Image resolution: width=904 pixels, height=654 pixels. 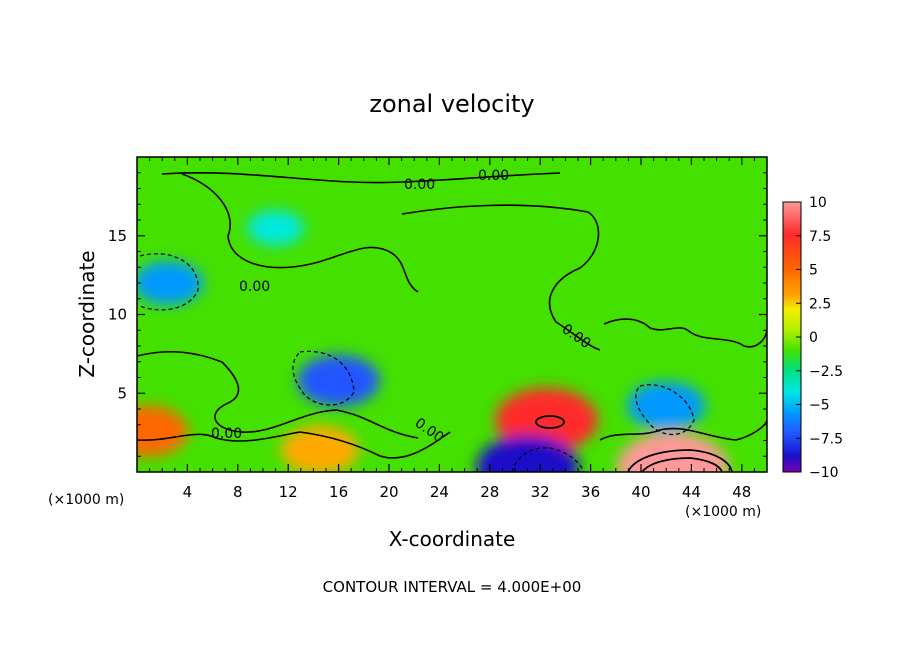 I want to click on colorbar-tick-label: 7.5, so click(x=820, y=237).